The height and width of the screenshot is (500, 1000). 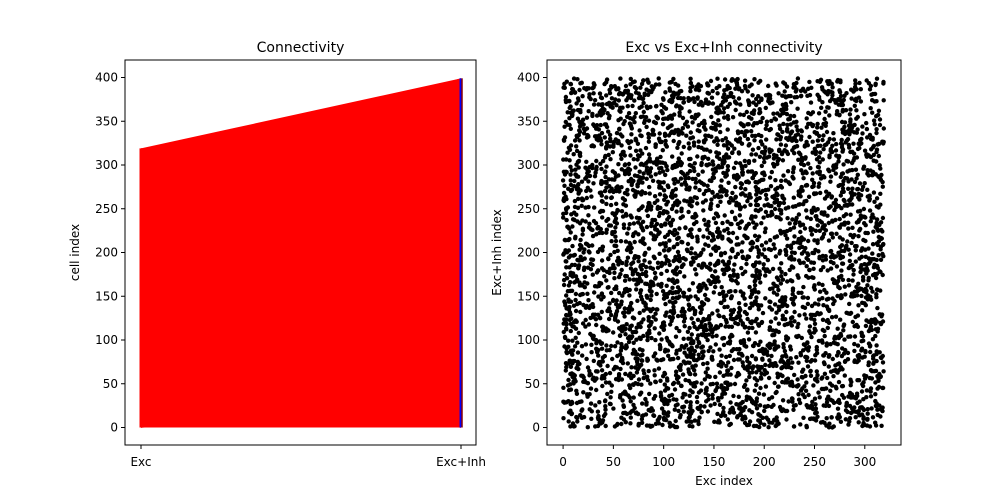 I want to click on left-y-tick-label: 50, so click(x=110, y=384).